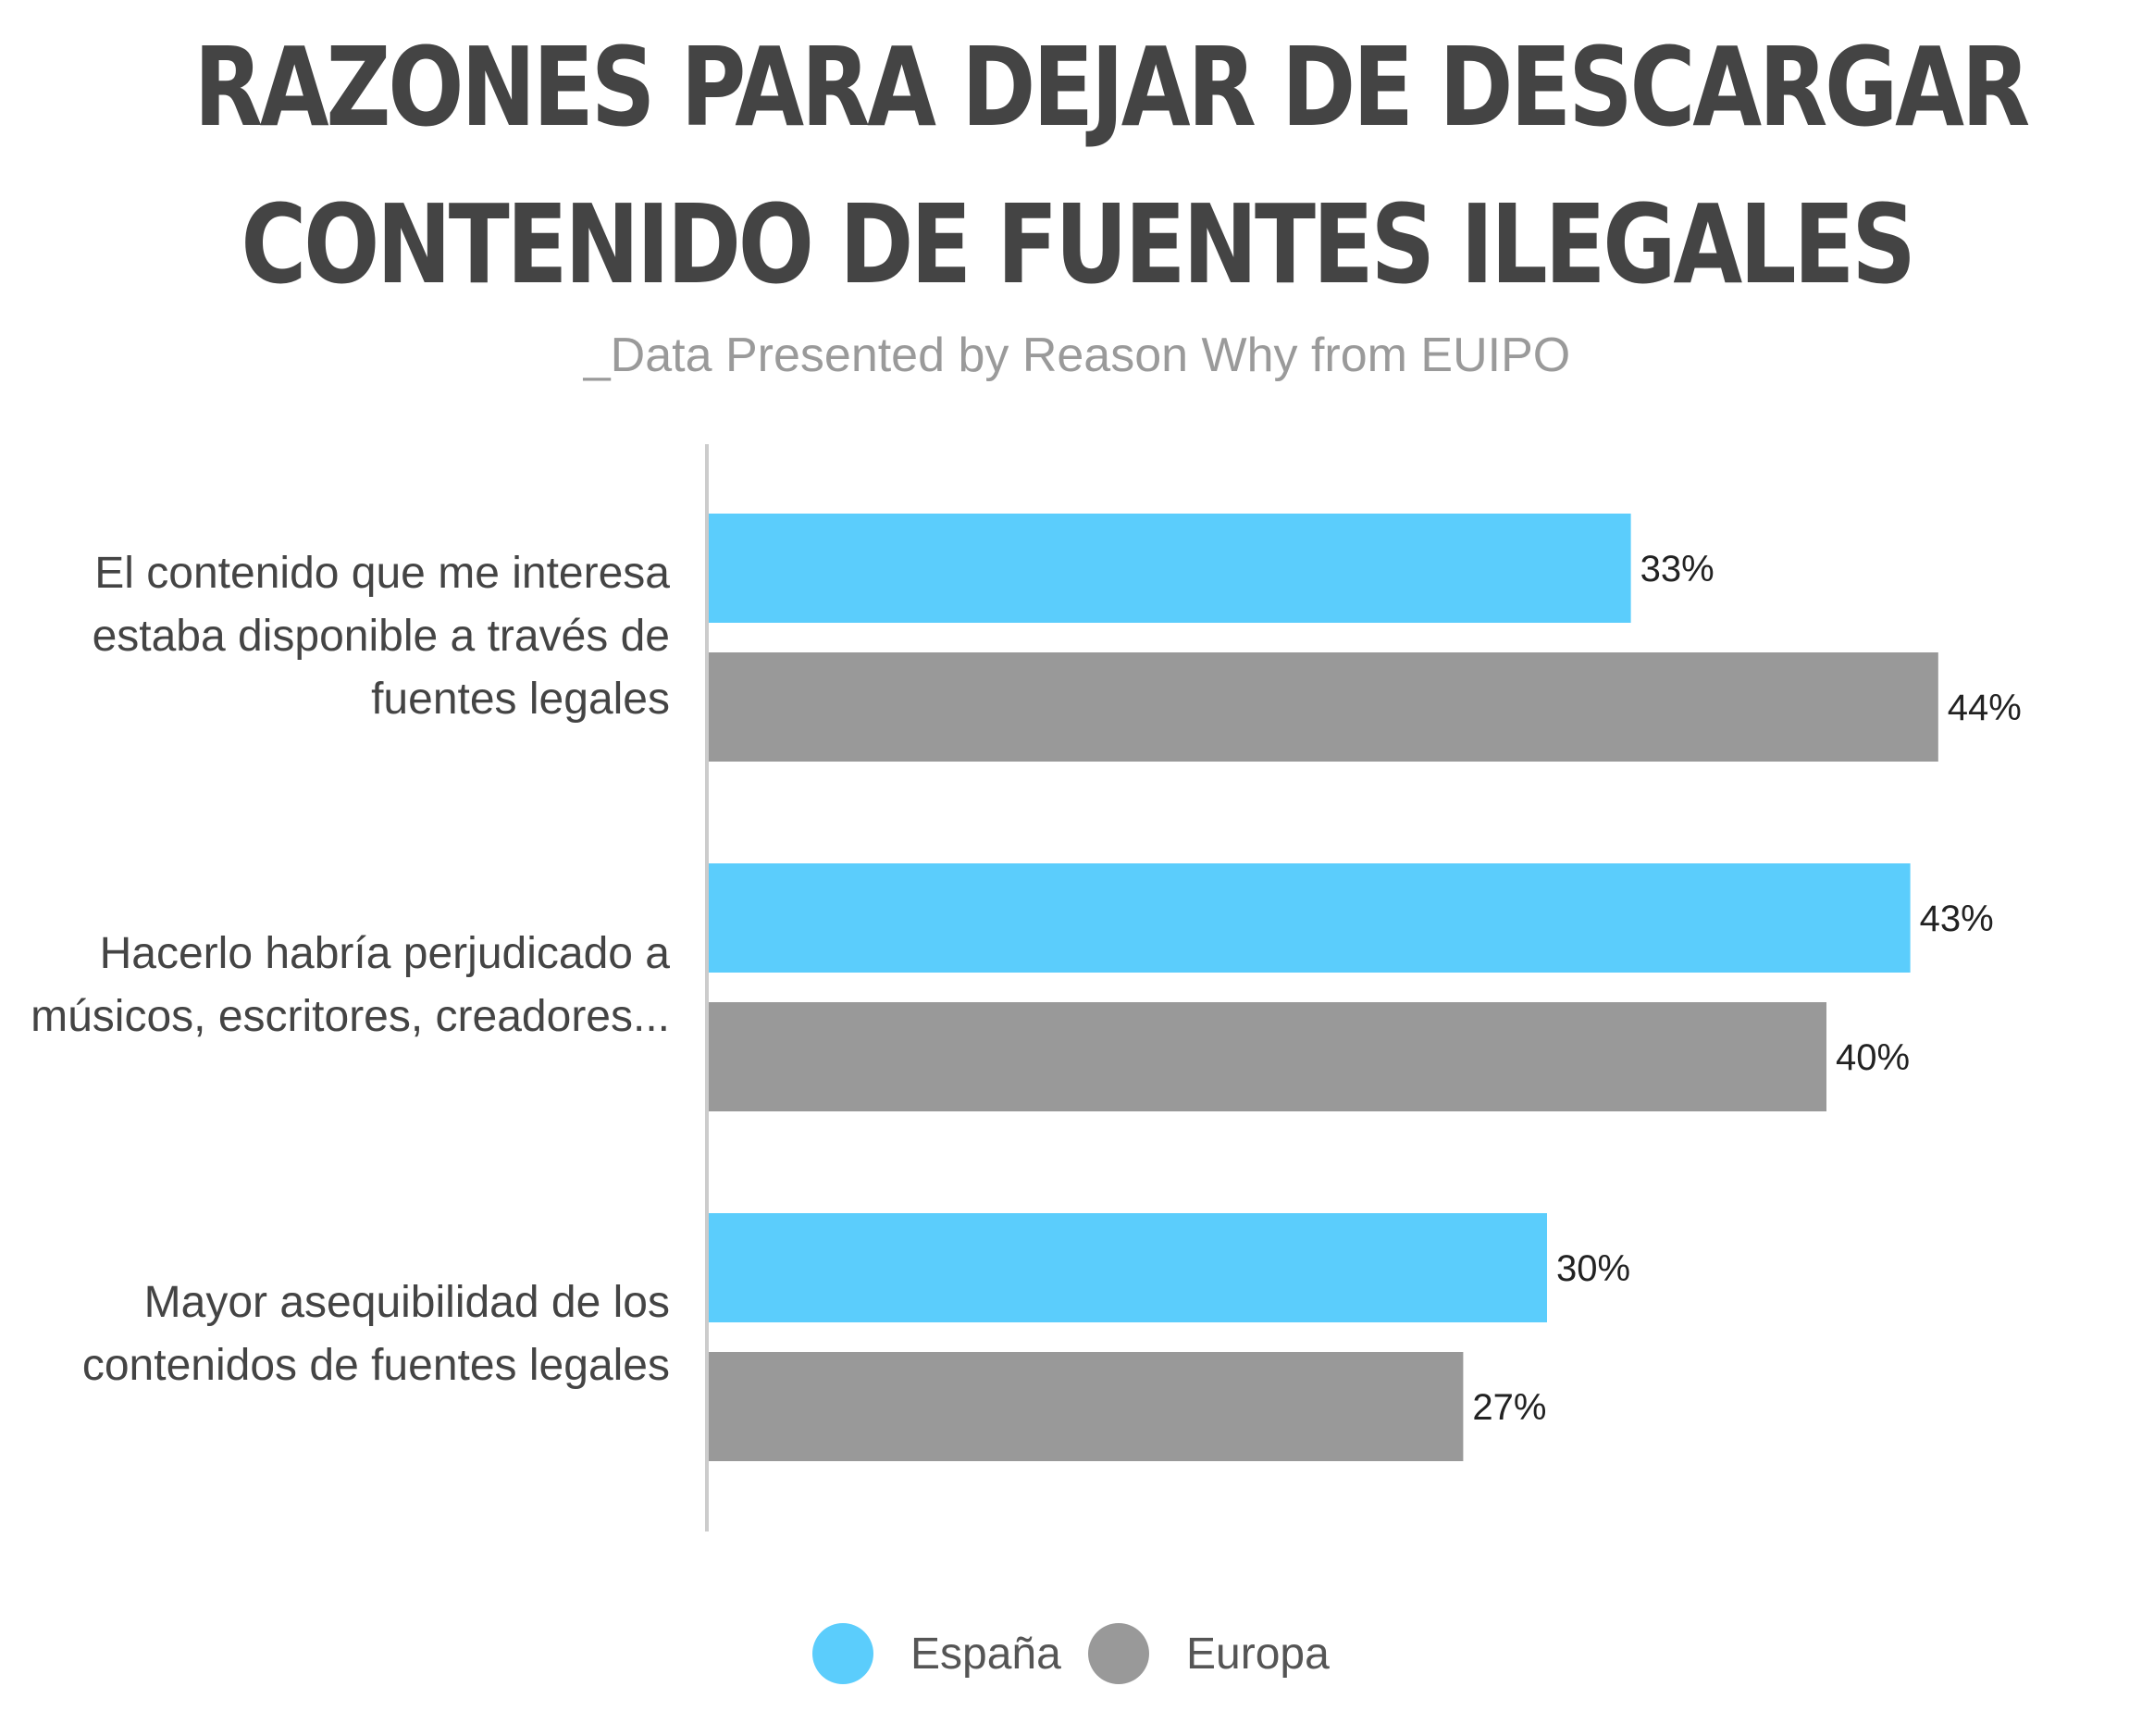 The image size is (2154, 1736). What do you see at coordinates (375, 1365) in the screenshot?
I see `category-label-line: contenidos de fuentes legales` at bounding box center [375, 1365].